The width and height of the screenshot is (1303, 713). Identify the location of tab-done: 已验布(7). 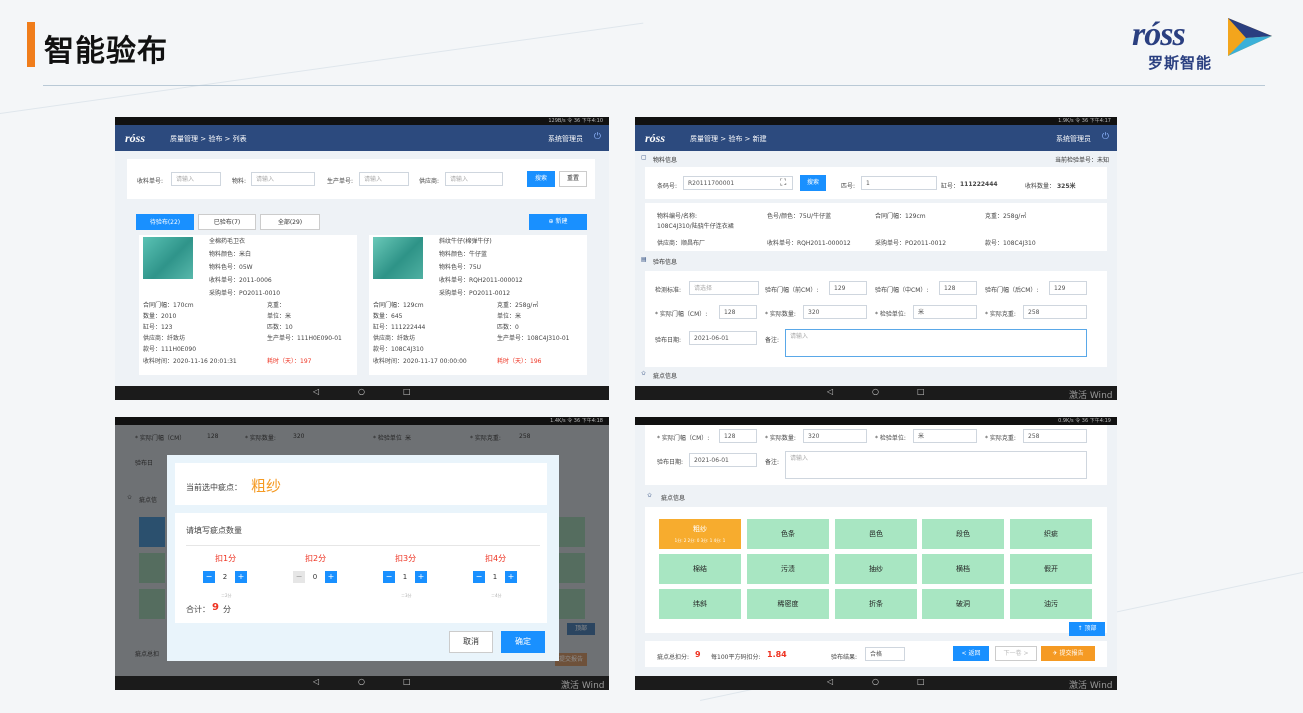
(227, 222).